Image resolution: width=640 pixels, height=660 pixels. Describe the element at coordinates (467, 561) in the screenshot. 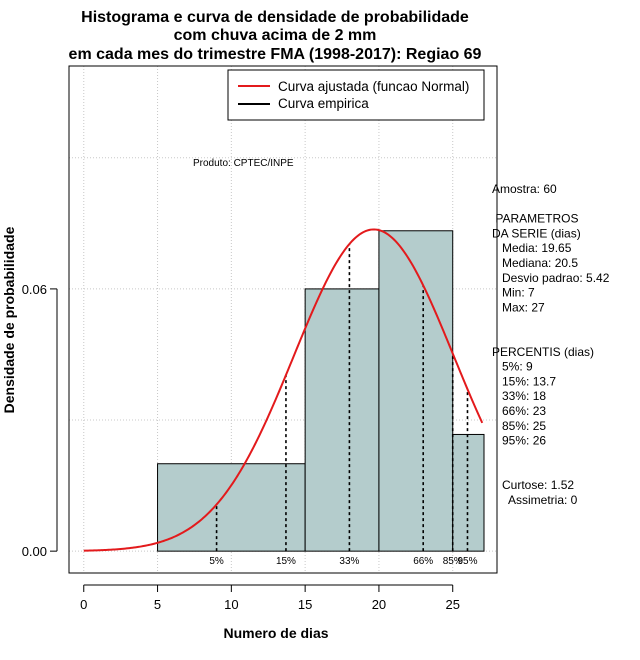

I see `percentile-label-6: 95%` at that location.